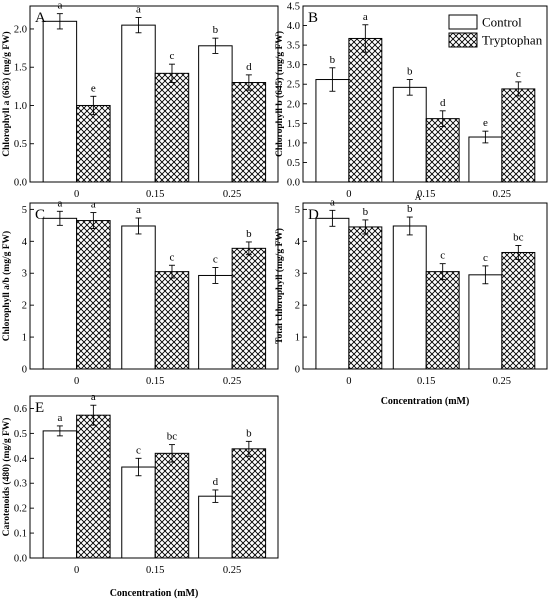 This screenshot has width=550, height=601. What do you see at coordinates (155, 194) in the screenshot?
I see `x-tick-label: 0.15` at bounding box center [155, 194].